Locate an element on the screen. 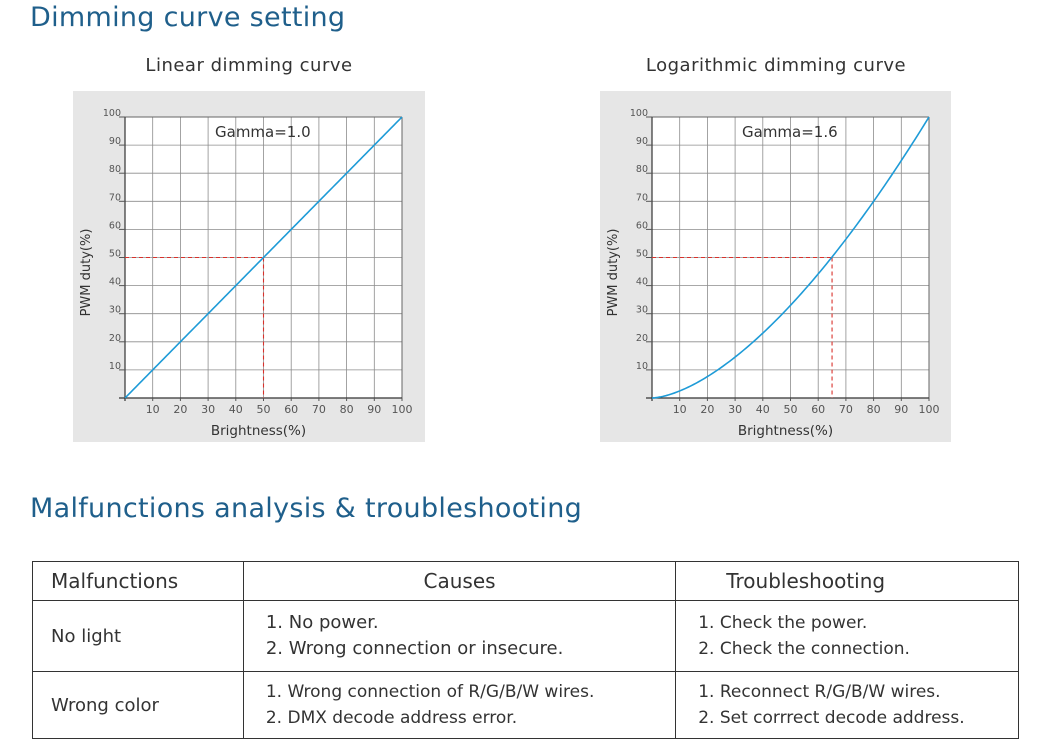 Image resolution: width=1061 pixels, height=748 pixels. log-chart-title: Logarithmic dimming curve is located at coordinates (776, 65).